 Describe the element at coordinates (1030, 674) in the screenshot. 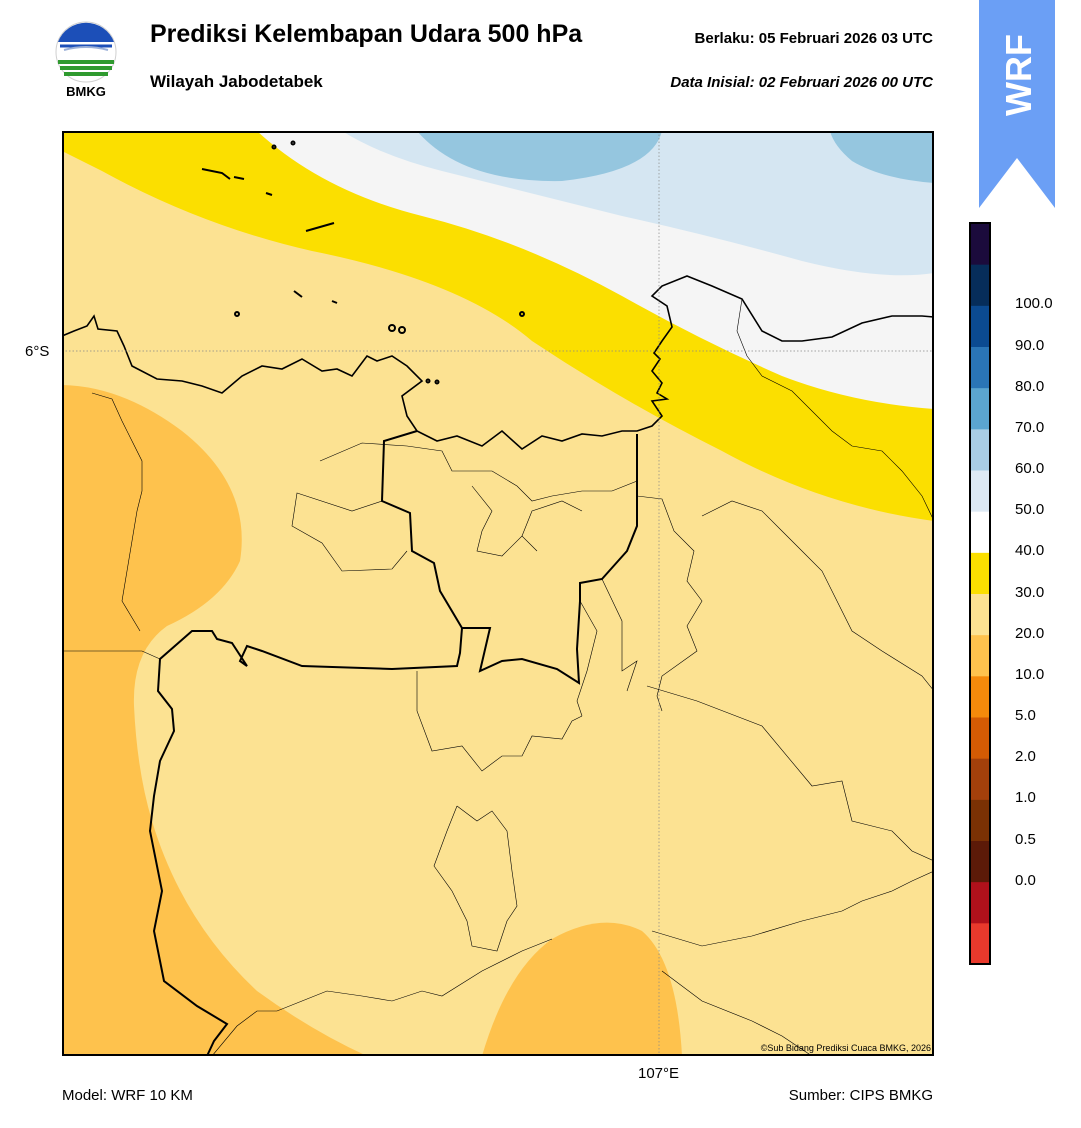

I see `colorbar-label: 10.0` at that location.